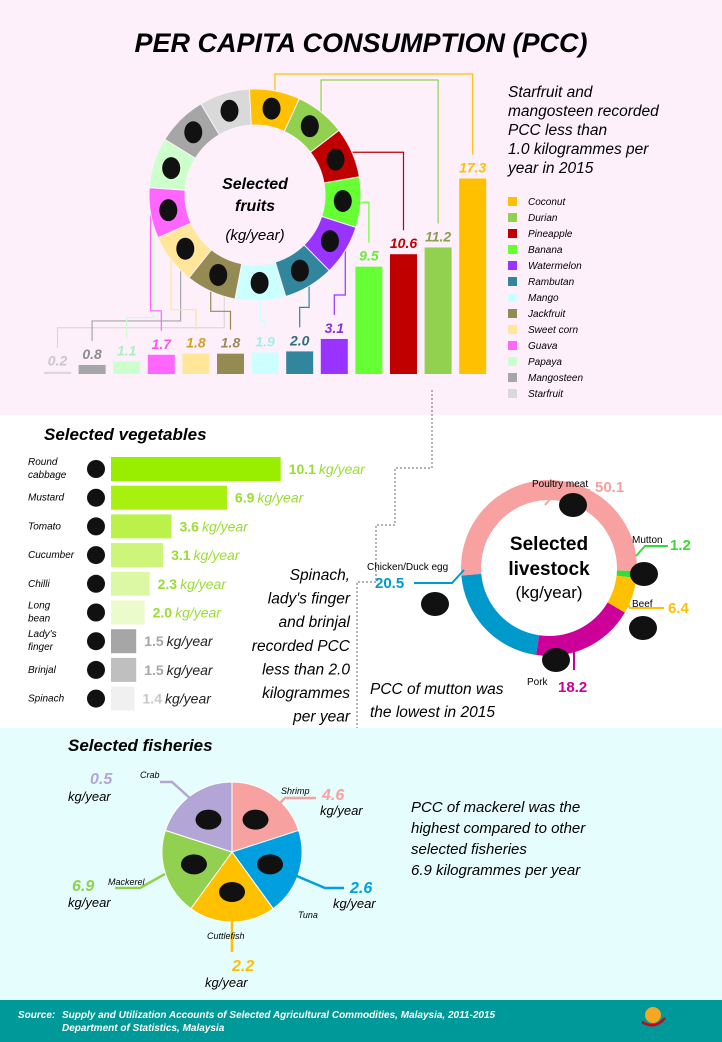 This screenshot has width=722, height=1042. I want to click on legend-label-starfruit: Starfruit, so click(546, 394).